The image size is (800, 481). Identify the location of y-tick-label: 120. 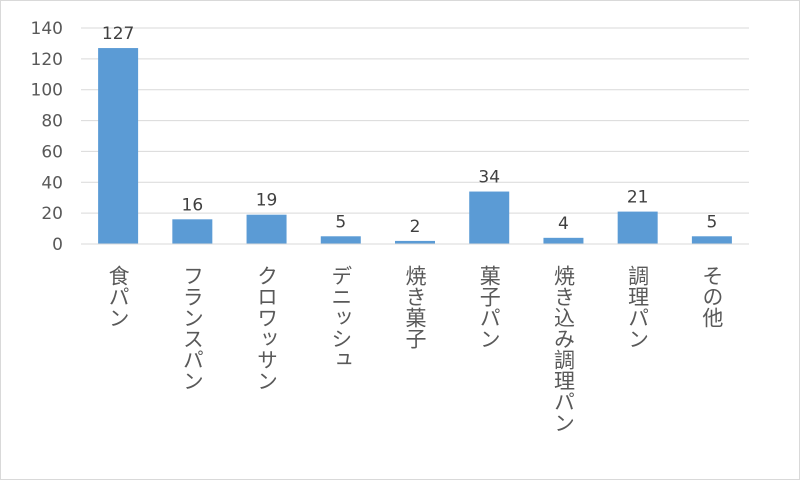
(47, 60).